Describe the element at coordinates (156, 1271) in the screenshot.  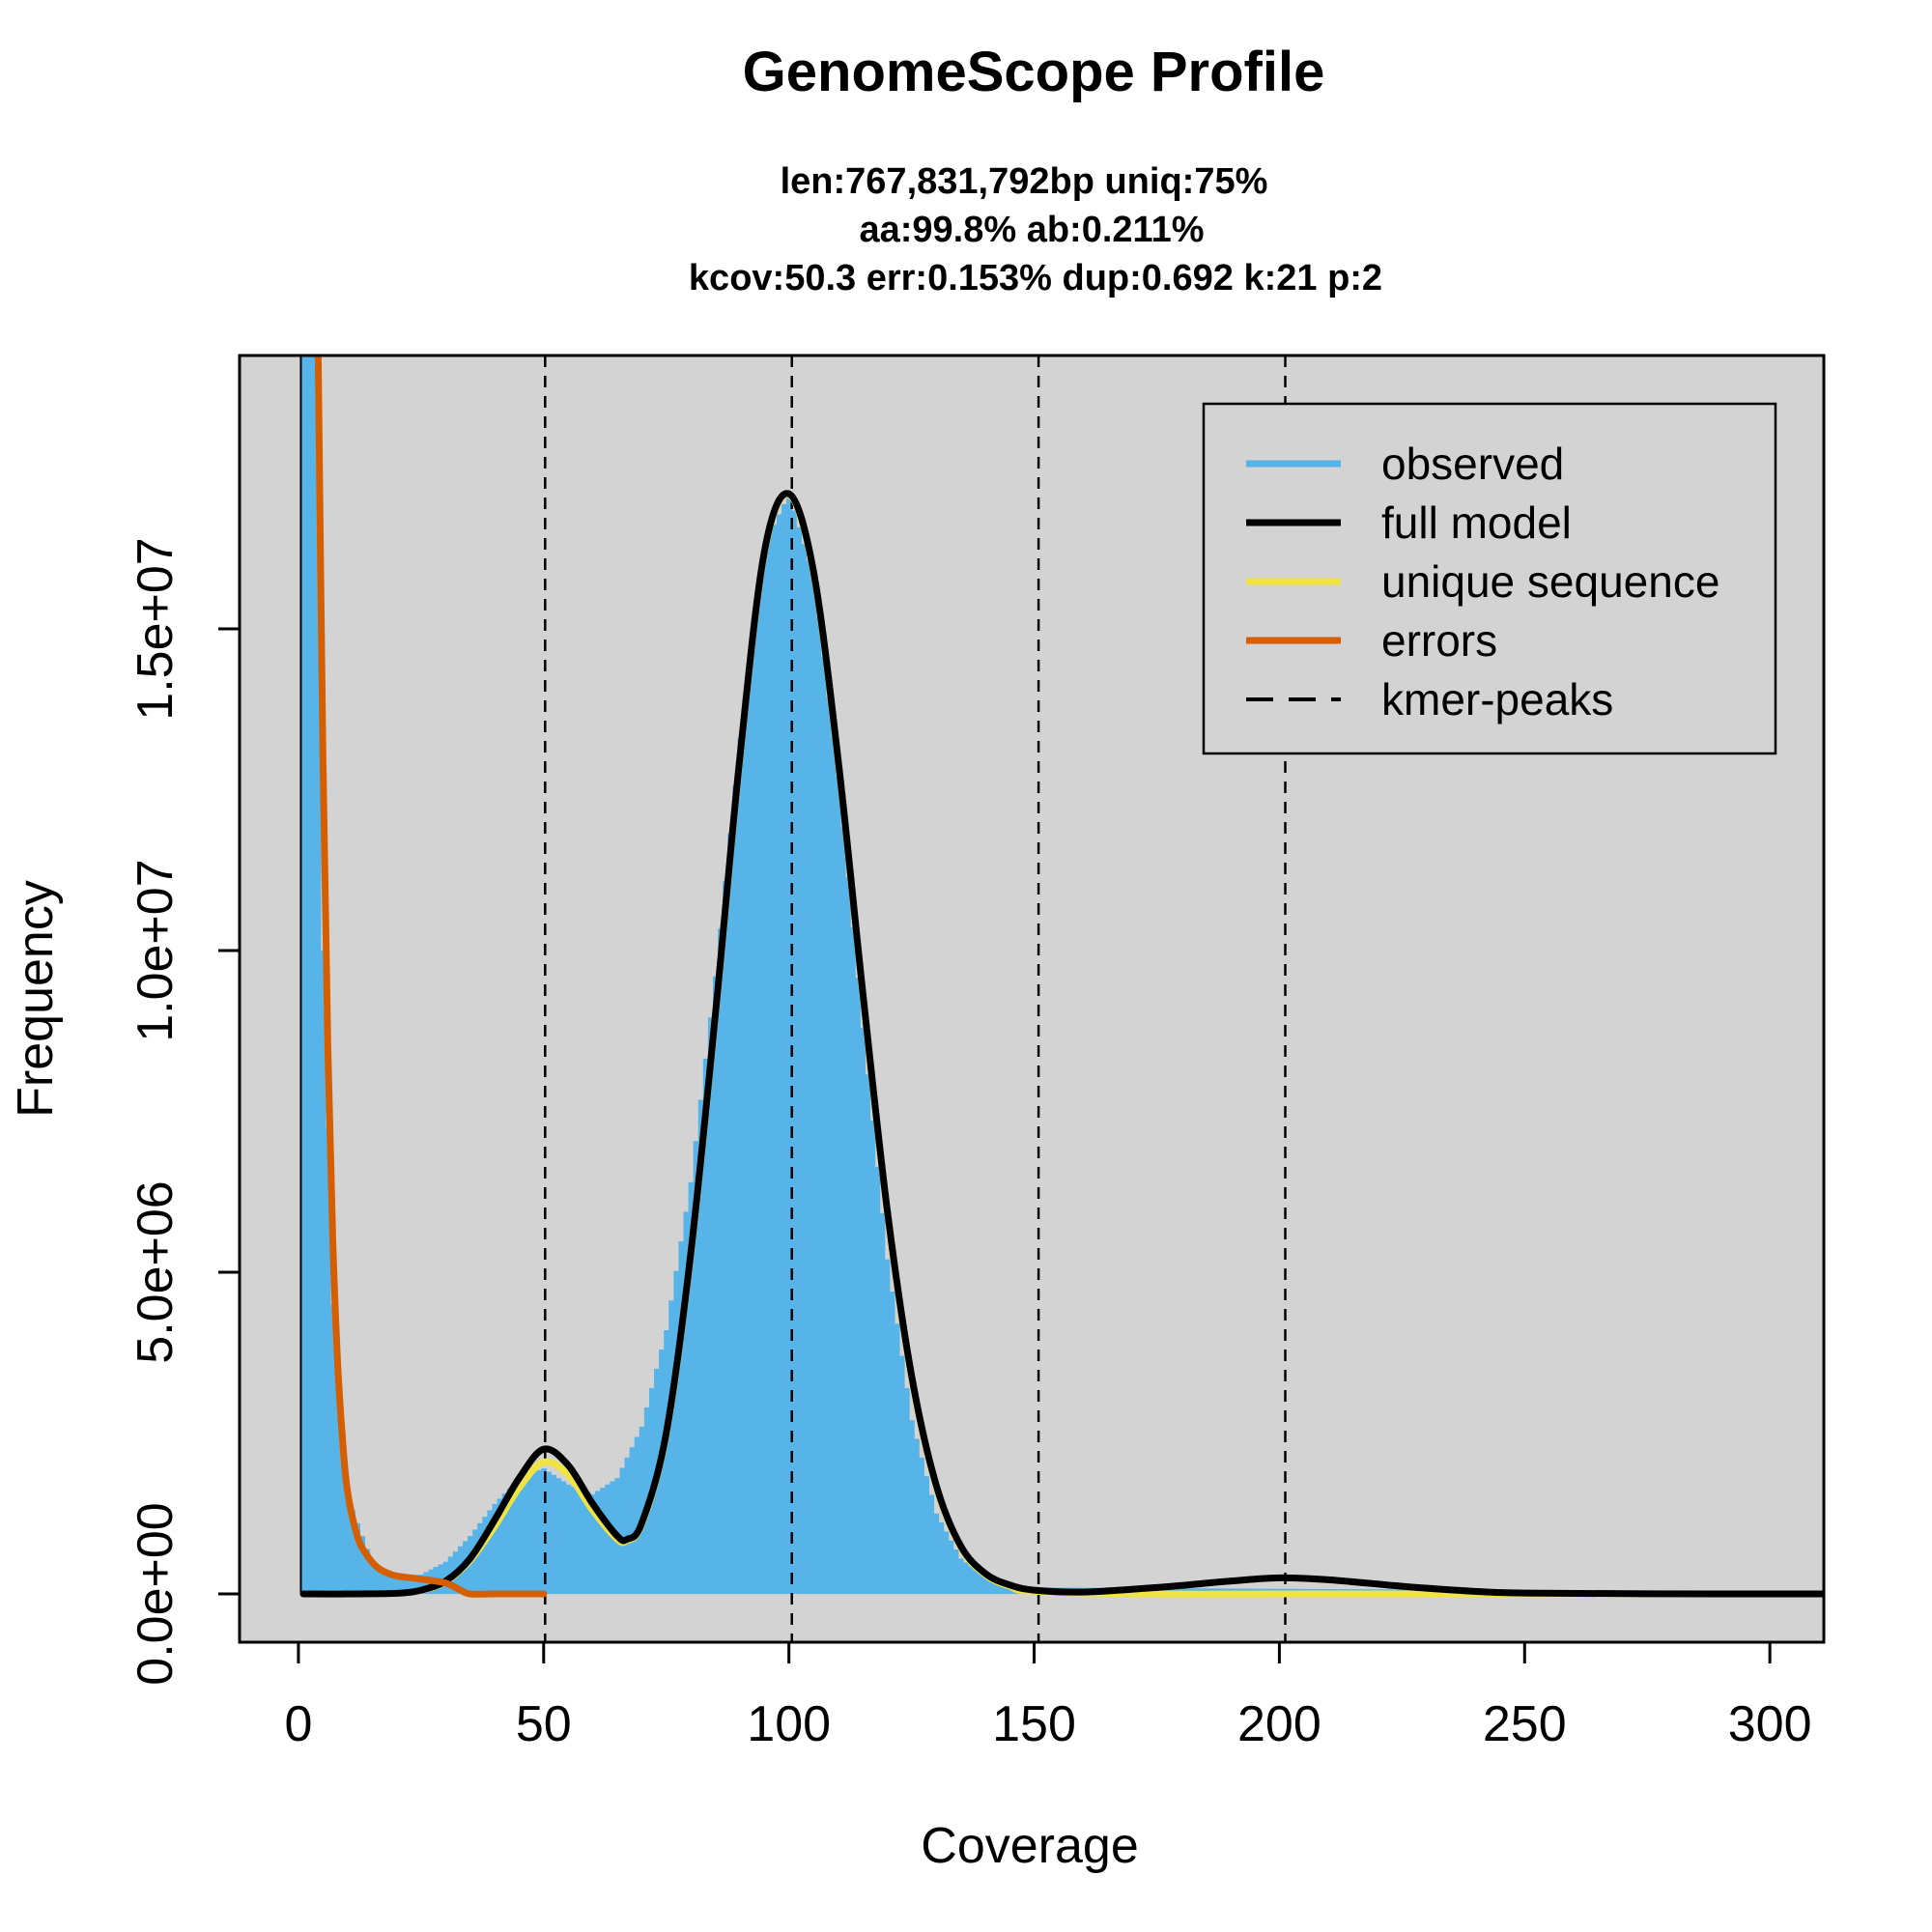
I see `y-tick-label: 5.0e+06` at that location.